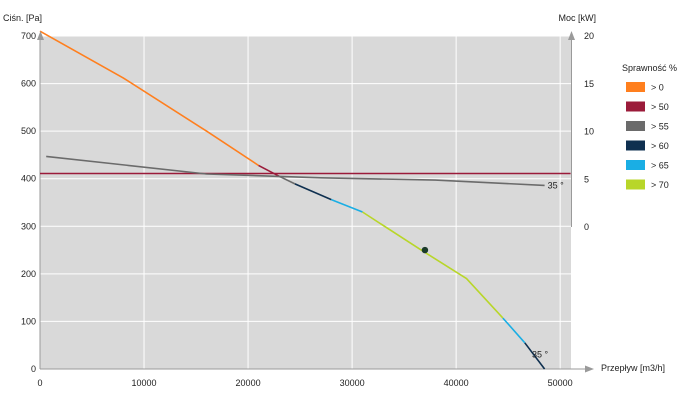 Image resolution: width=680 pixels, height=409 pixels. I want to click on right-tick-label: 10, so click(589, 132).